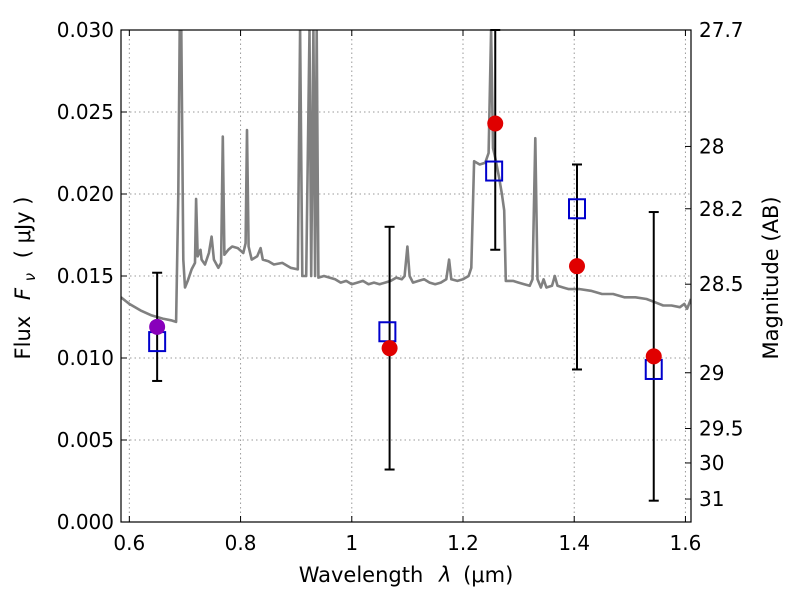  Describe the element at coordinates (488, 575) in the screenshot. I see `x-axis-title-unit: (μm)` at that location.